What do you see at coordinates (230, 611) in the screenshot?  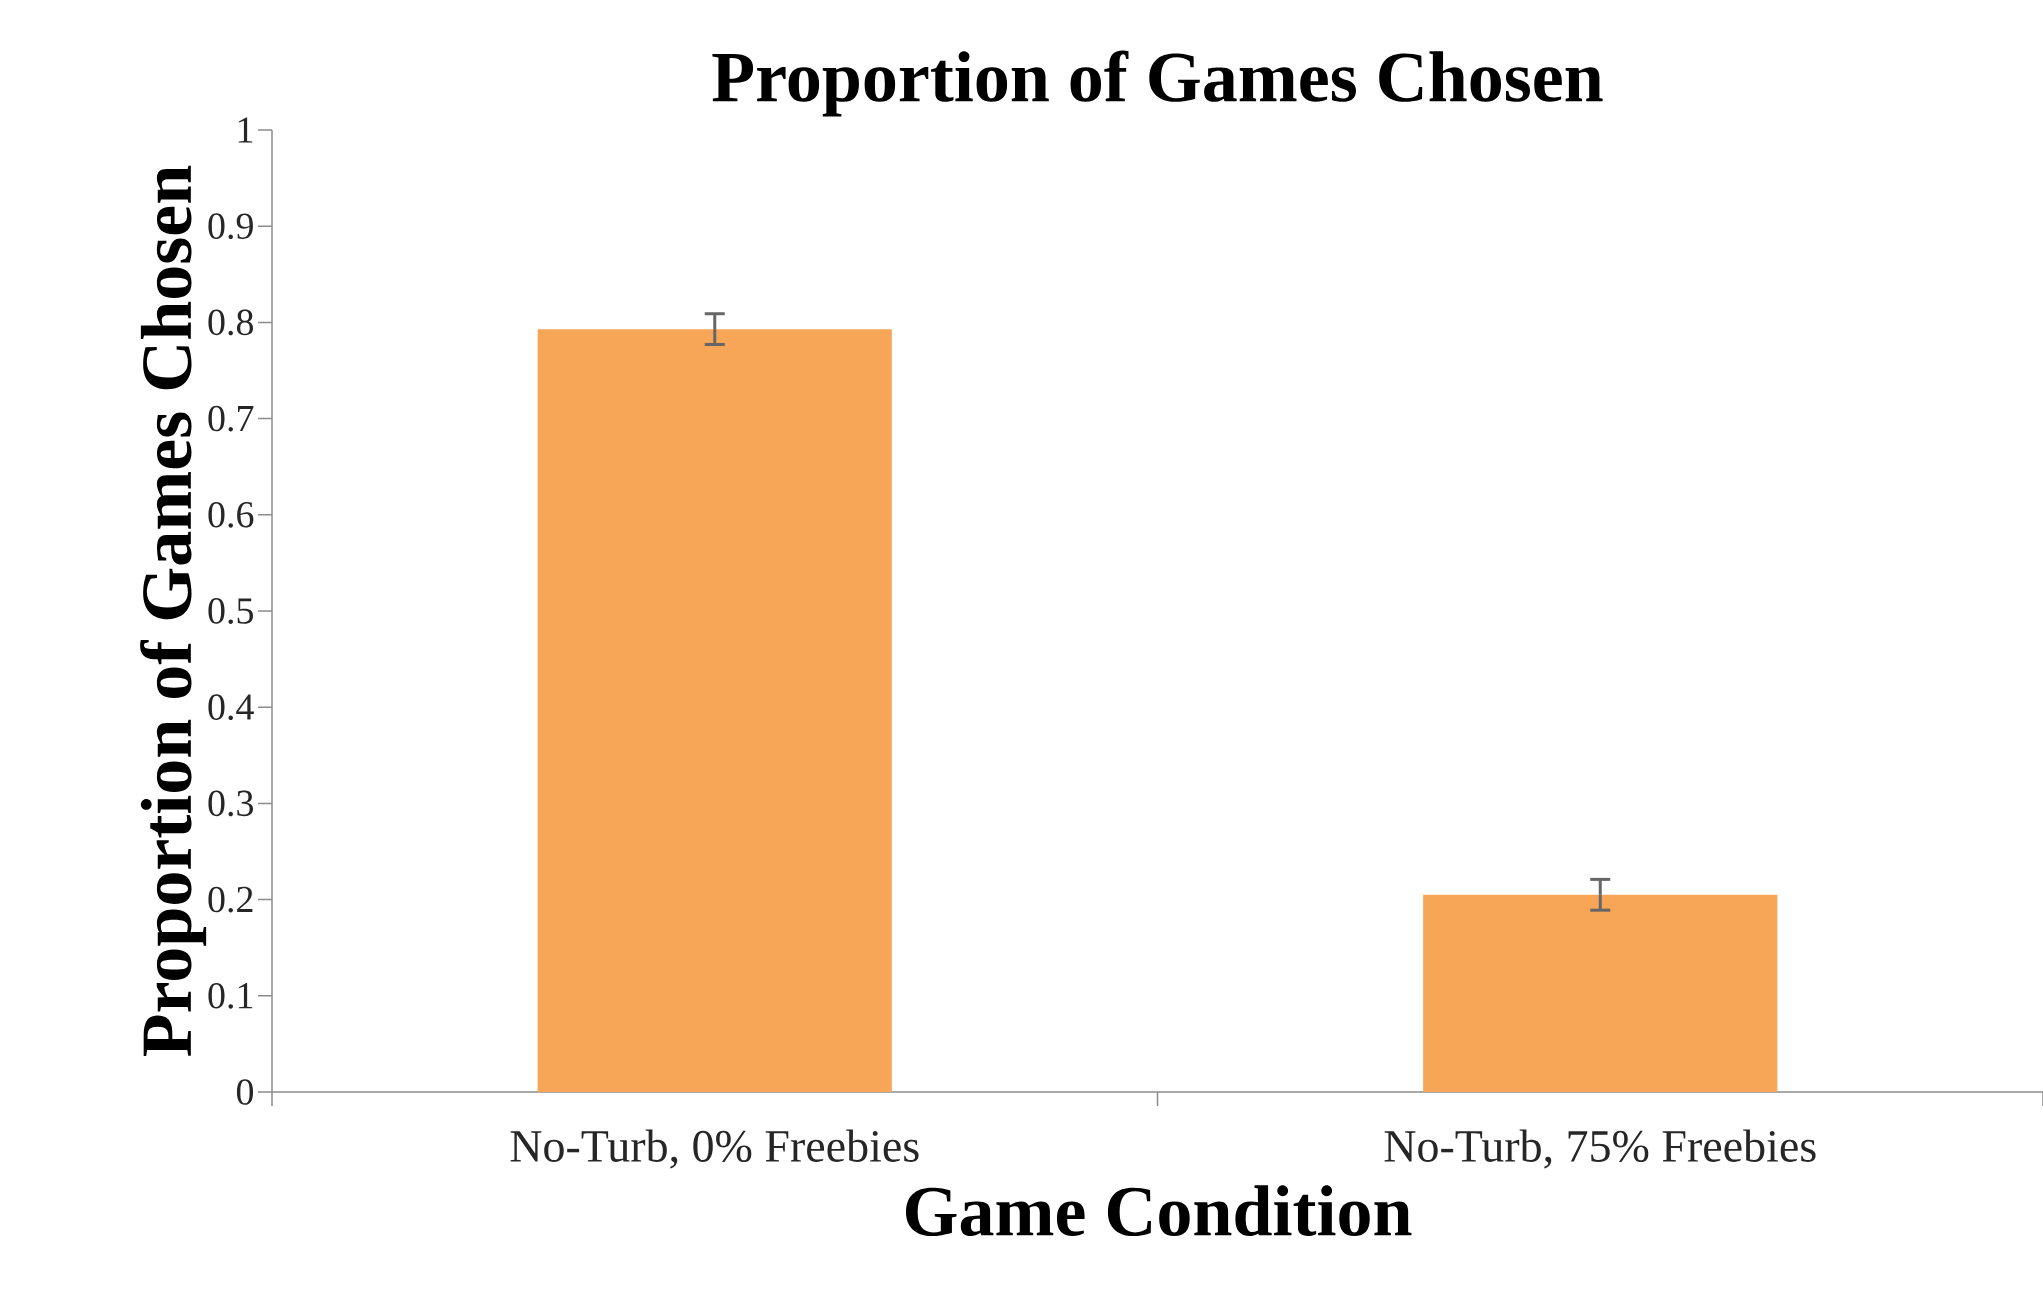 I see `y-tick-label: 0.5` at bounding box center [230, 611].